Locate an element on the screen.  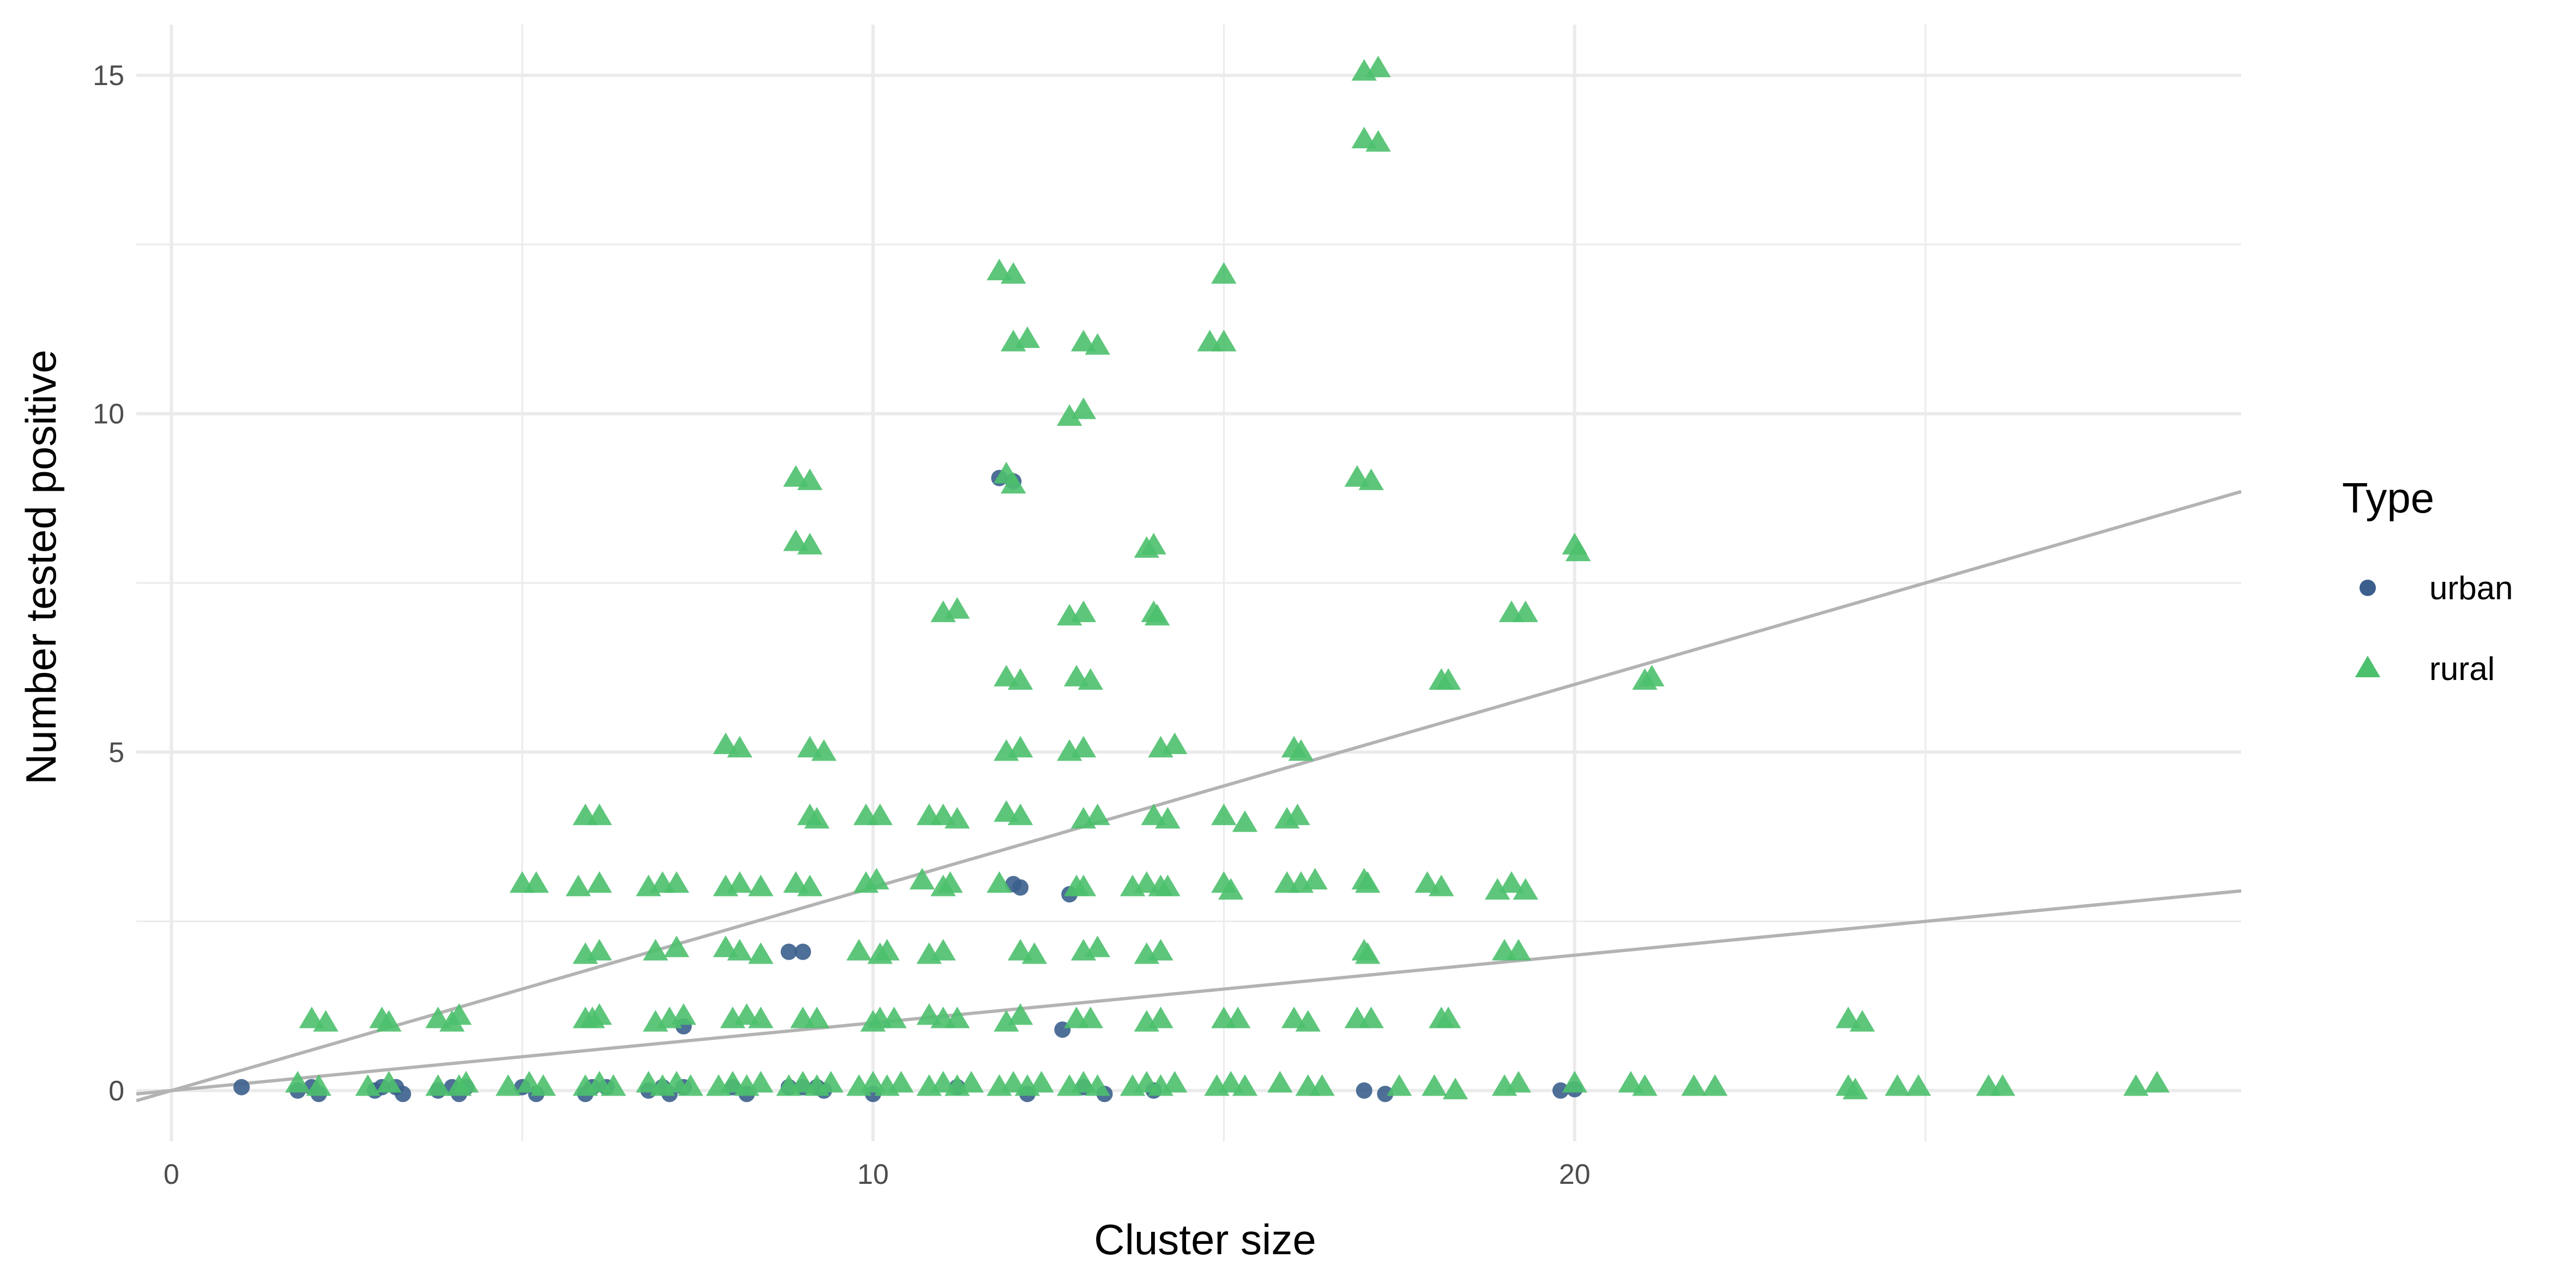
legend-key-rural is located at coordinates (2368, 666).